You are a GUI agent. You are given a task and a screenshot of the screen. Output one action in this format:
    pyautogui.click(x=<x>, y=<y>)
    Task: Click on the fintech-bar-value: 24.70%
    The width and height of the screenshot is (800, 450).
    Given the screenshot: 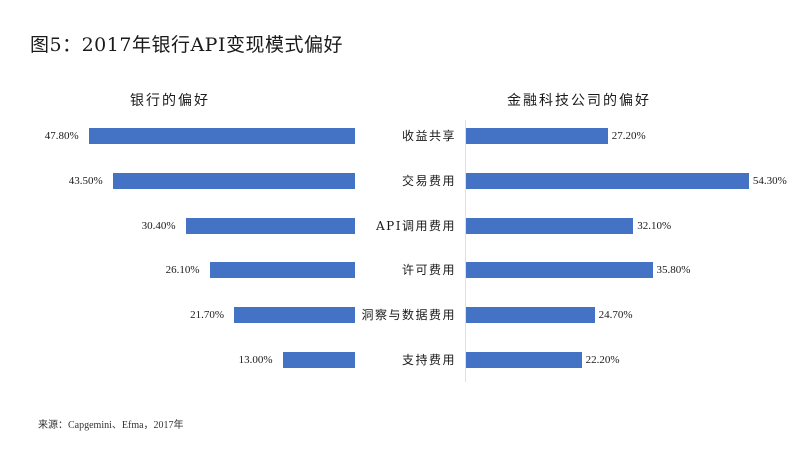 What is the action you would take?
    pyautogui.click(x=615, y=315)
    